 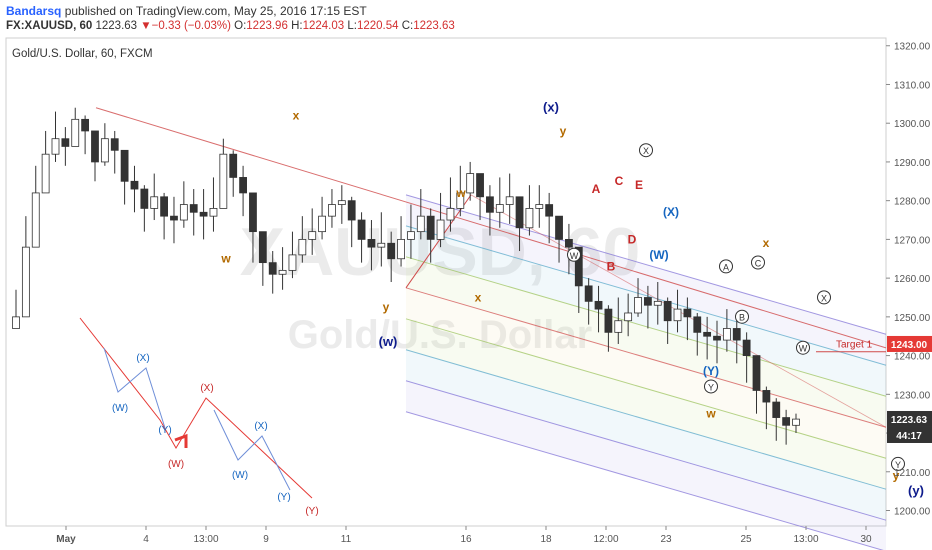 I want to click on y-tick-label: 1290.00, so click(x=912, y=163).